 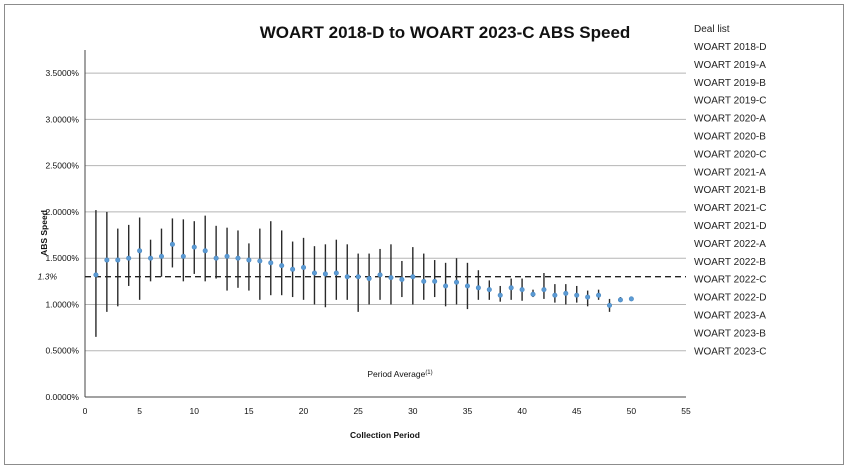 I want to click on x-axis-label: Collection Period, so click(x=385, y=435).